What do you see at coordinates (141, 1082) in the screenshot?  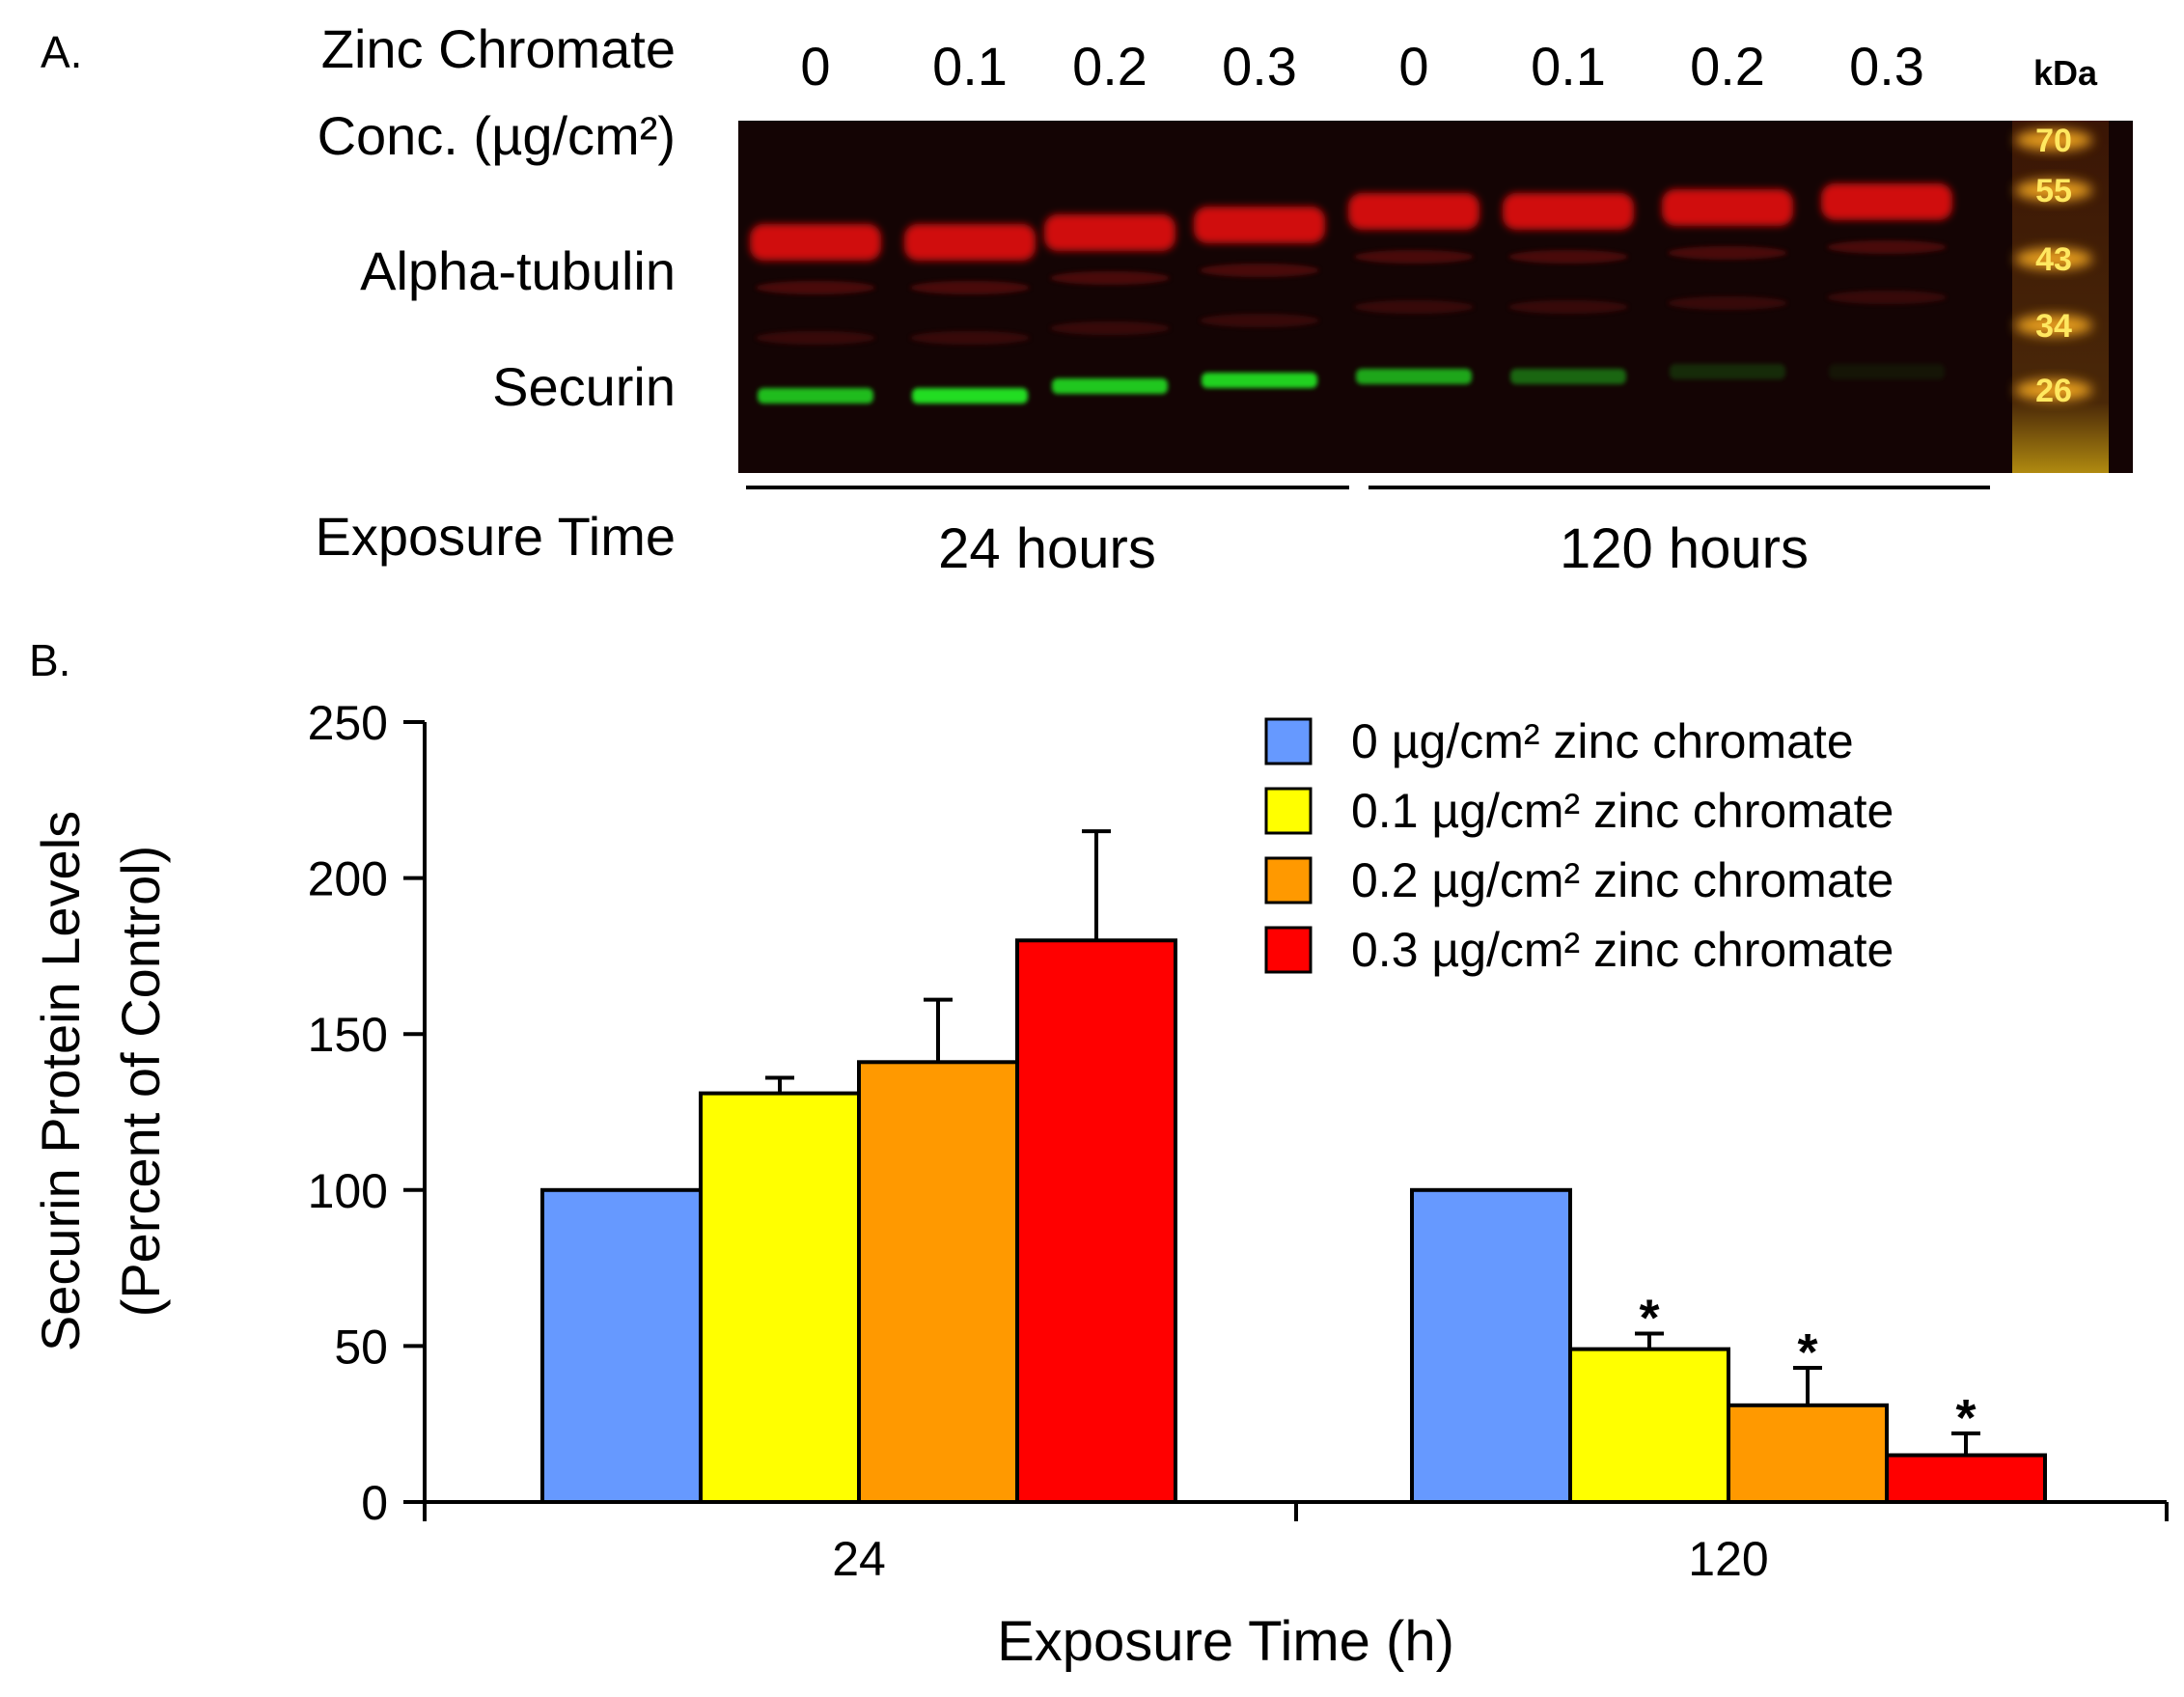 I see `y-axis-title-line2: (Percent of Control)` at bounding box center [141, 1082].